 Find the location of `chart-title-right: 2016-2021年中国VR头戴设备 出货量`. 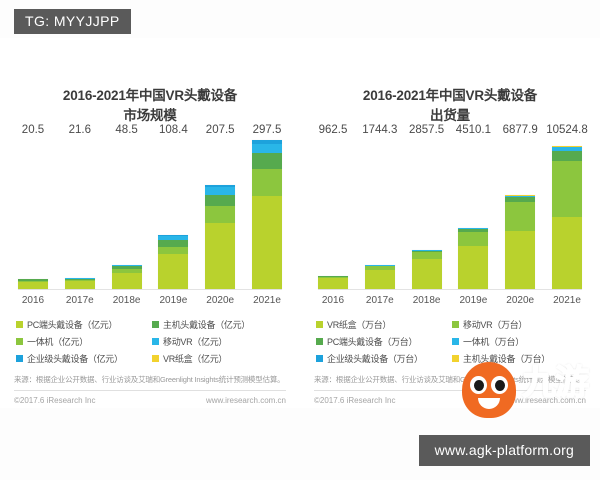

chart-title-right: 2016-2021年中国VR头戴设备 出货量 is located at coordinates (450, 105).